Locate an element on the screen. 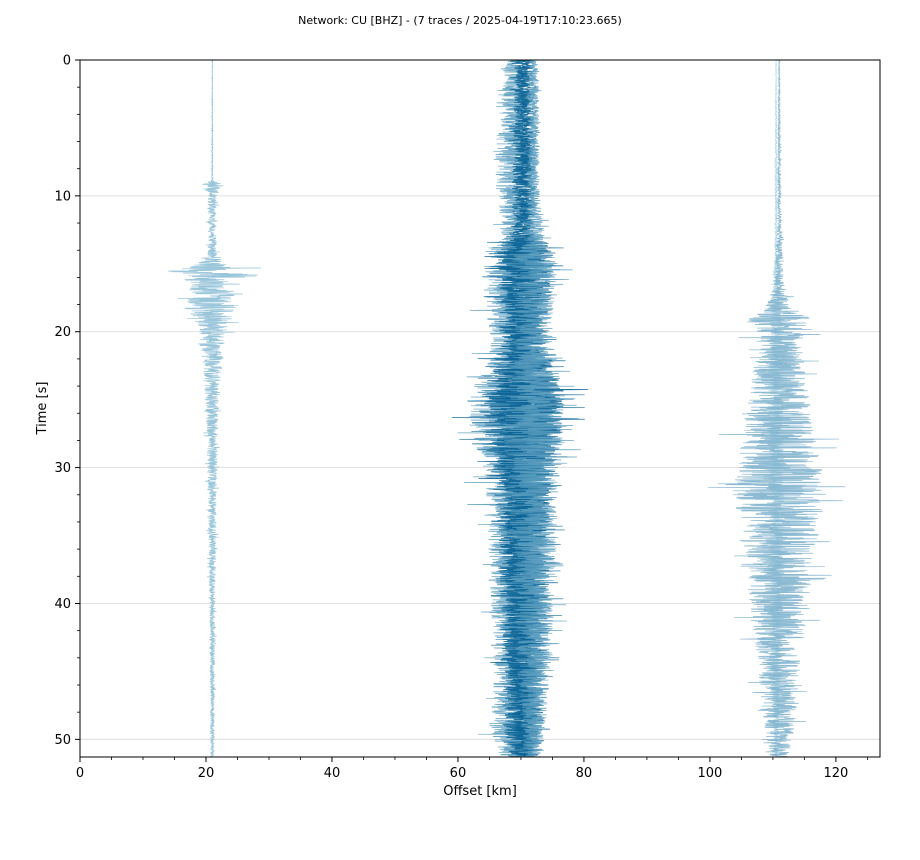 The height and width of the screenshot is (860, 920). y-axis-ticks: 0 10 20 30 40 50 is located at coordinates (67, 401).